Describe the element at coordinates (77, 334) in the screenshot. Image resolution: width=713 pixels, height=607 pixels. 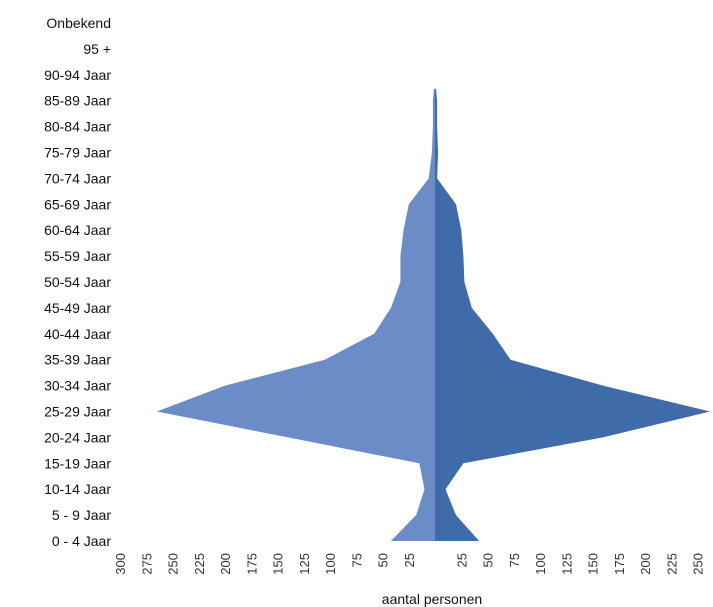
I see `category-label: 40-44 Jaar` at that location.